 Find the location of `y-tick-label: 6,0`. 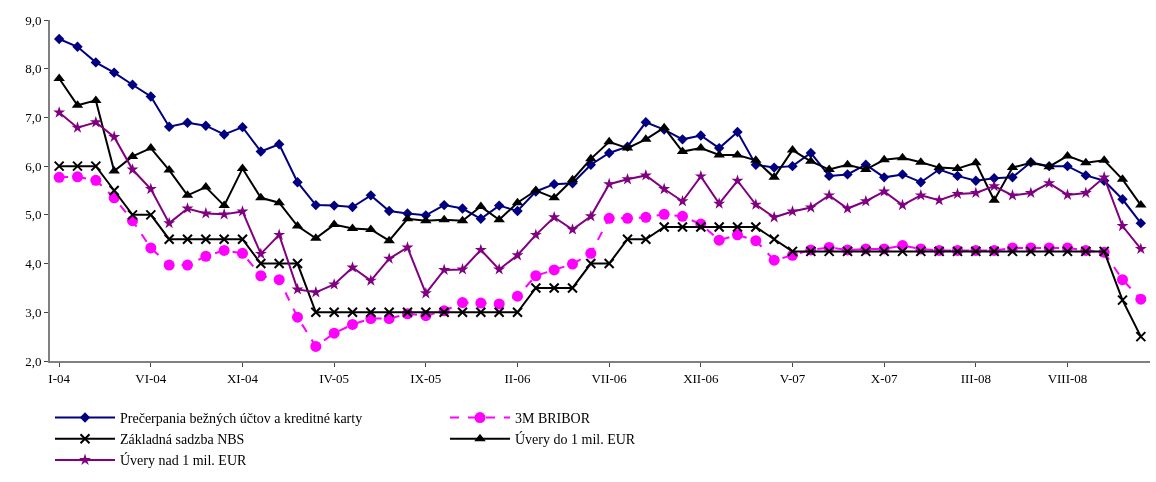

y-tick-label: 6,0 is located at coordinates (33, 166).